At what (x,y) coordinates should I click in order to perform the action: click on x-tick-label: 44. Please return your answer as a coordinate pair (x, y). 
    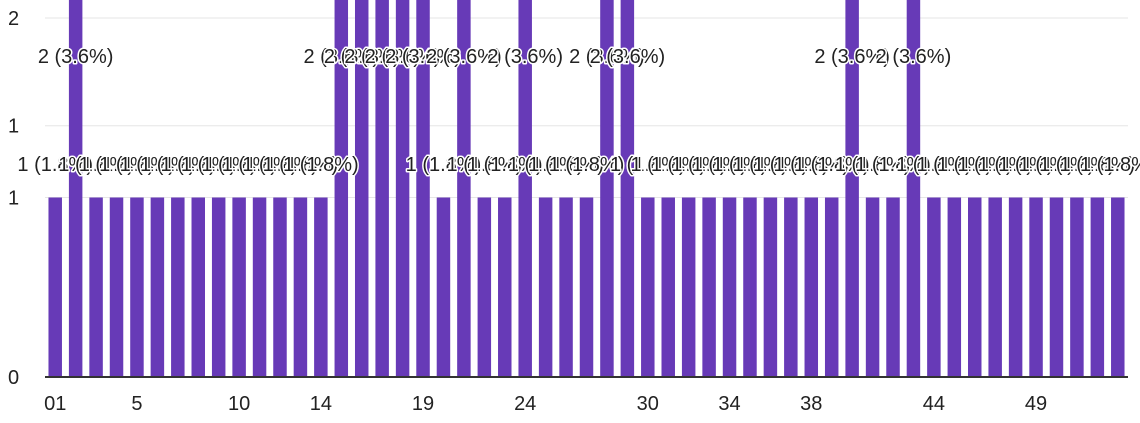
    Looking at the image, I should click on (934, 404).